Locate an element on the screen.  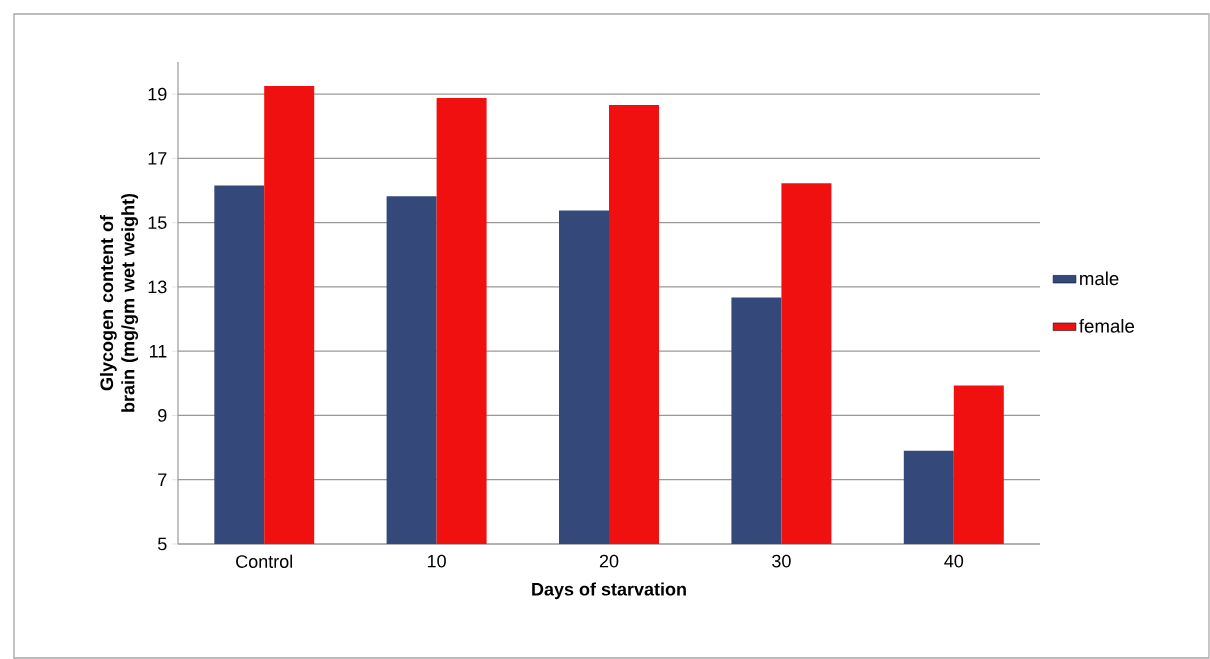
legend-label: male is located at coordinates (1099, 278).